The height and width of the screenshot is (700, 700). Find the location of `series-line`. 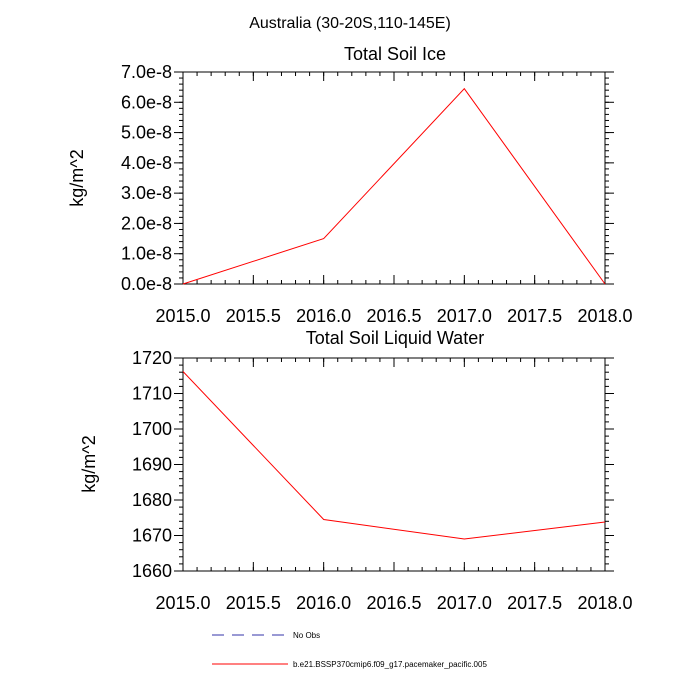

series-line is located at coordinates (394, 455).